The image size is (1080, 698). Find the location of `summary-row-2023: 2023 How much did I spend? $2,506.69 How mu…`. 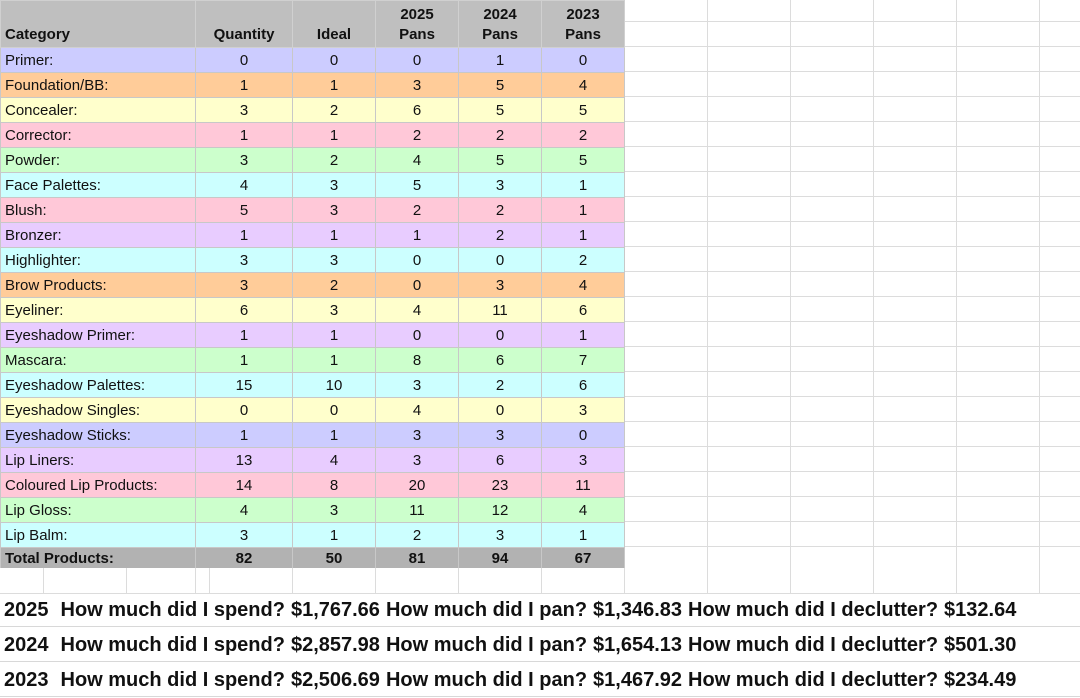

summary-row-2023: 2023 How much did I spend? $2,506.69 How mu… is located at coordinates (540, 680).